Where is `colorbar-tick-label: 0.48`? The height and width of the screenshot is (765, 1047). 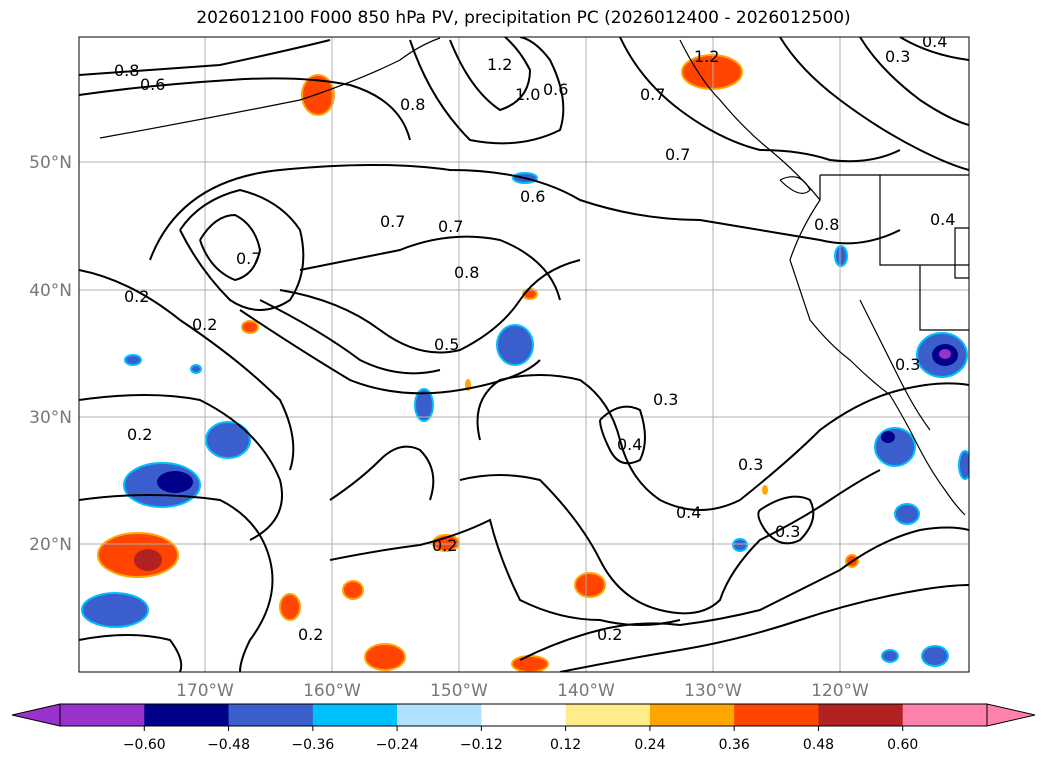
colorbar-tick-label: 0.48 is located at coordinates (818, 745).